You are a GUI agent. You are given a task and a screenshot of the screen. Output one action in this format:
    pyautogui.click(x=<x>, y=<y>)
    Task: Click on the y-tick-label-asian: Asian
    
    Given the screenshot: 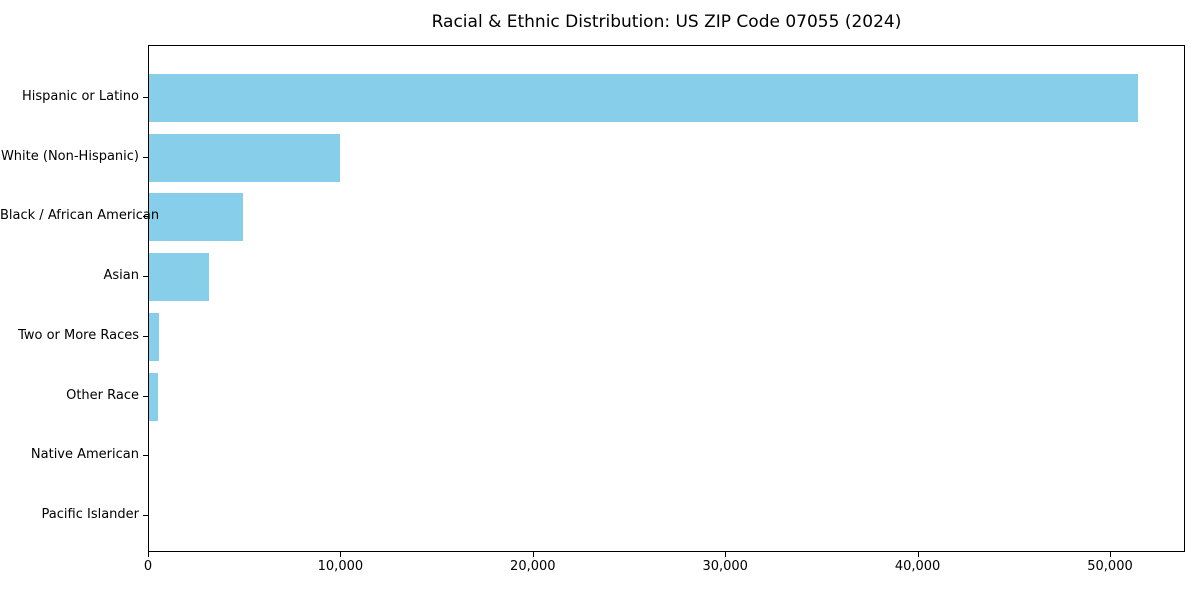 What is the action you would take?
    pyautogui.click(x=121, y=276)
    